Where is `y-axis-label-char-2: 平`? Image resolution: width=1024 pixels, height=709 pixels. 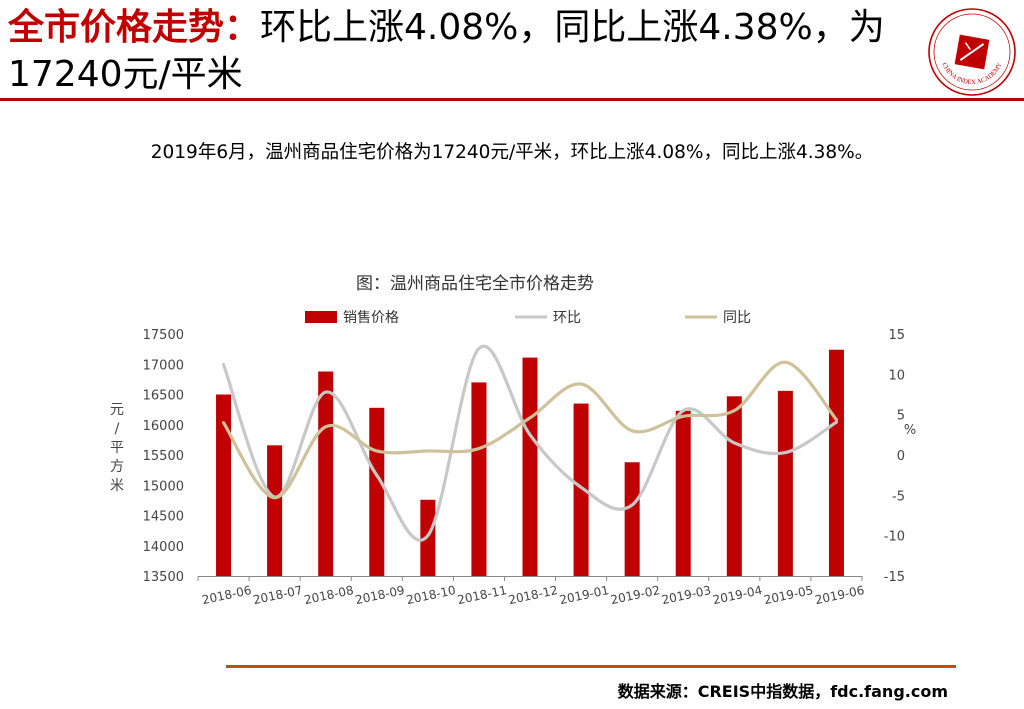 y-axis-label-char-2: 平 is located at coordinates (117, 448).